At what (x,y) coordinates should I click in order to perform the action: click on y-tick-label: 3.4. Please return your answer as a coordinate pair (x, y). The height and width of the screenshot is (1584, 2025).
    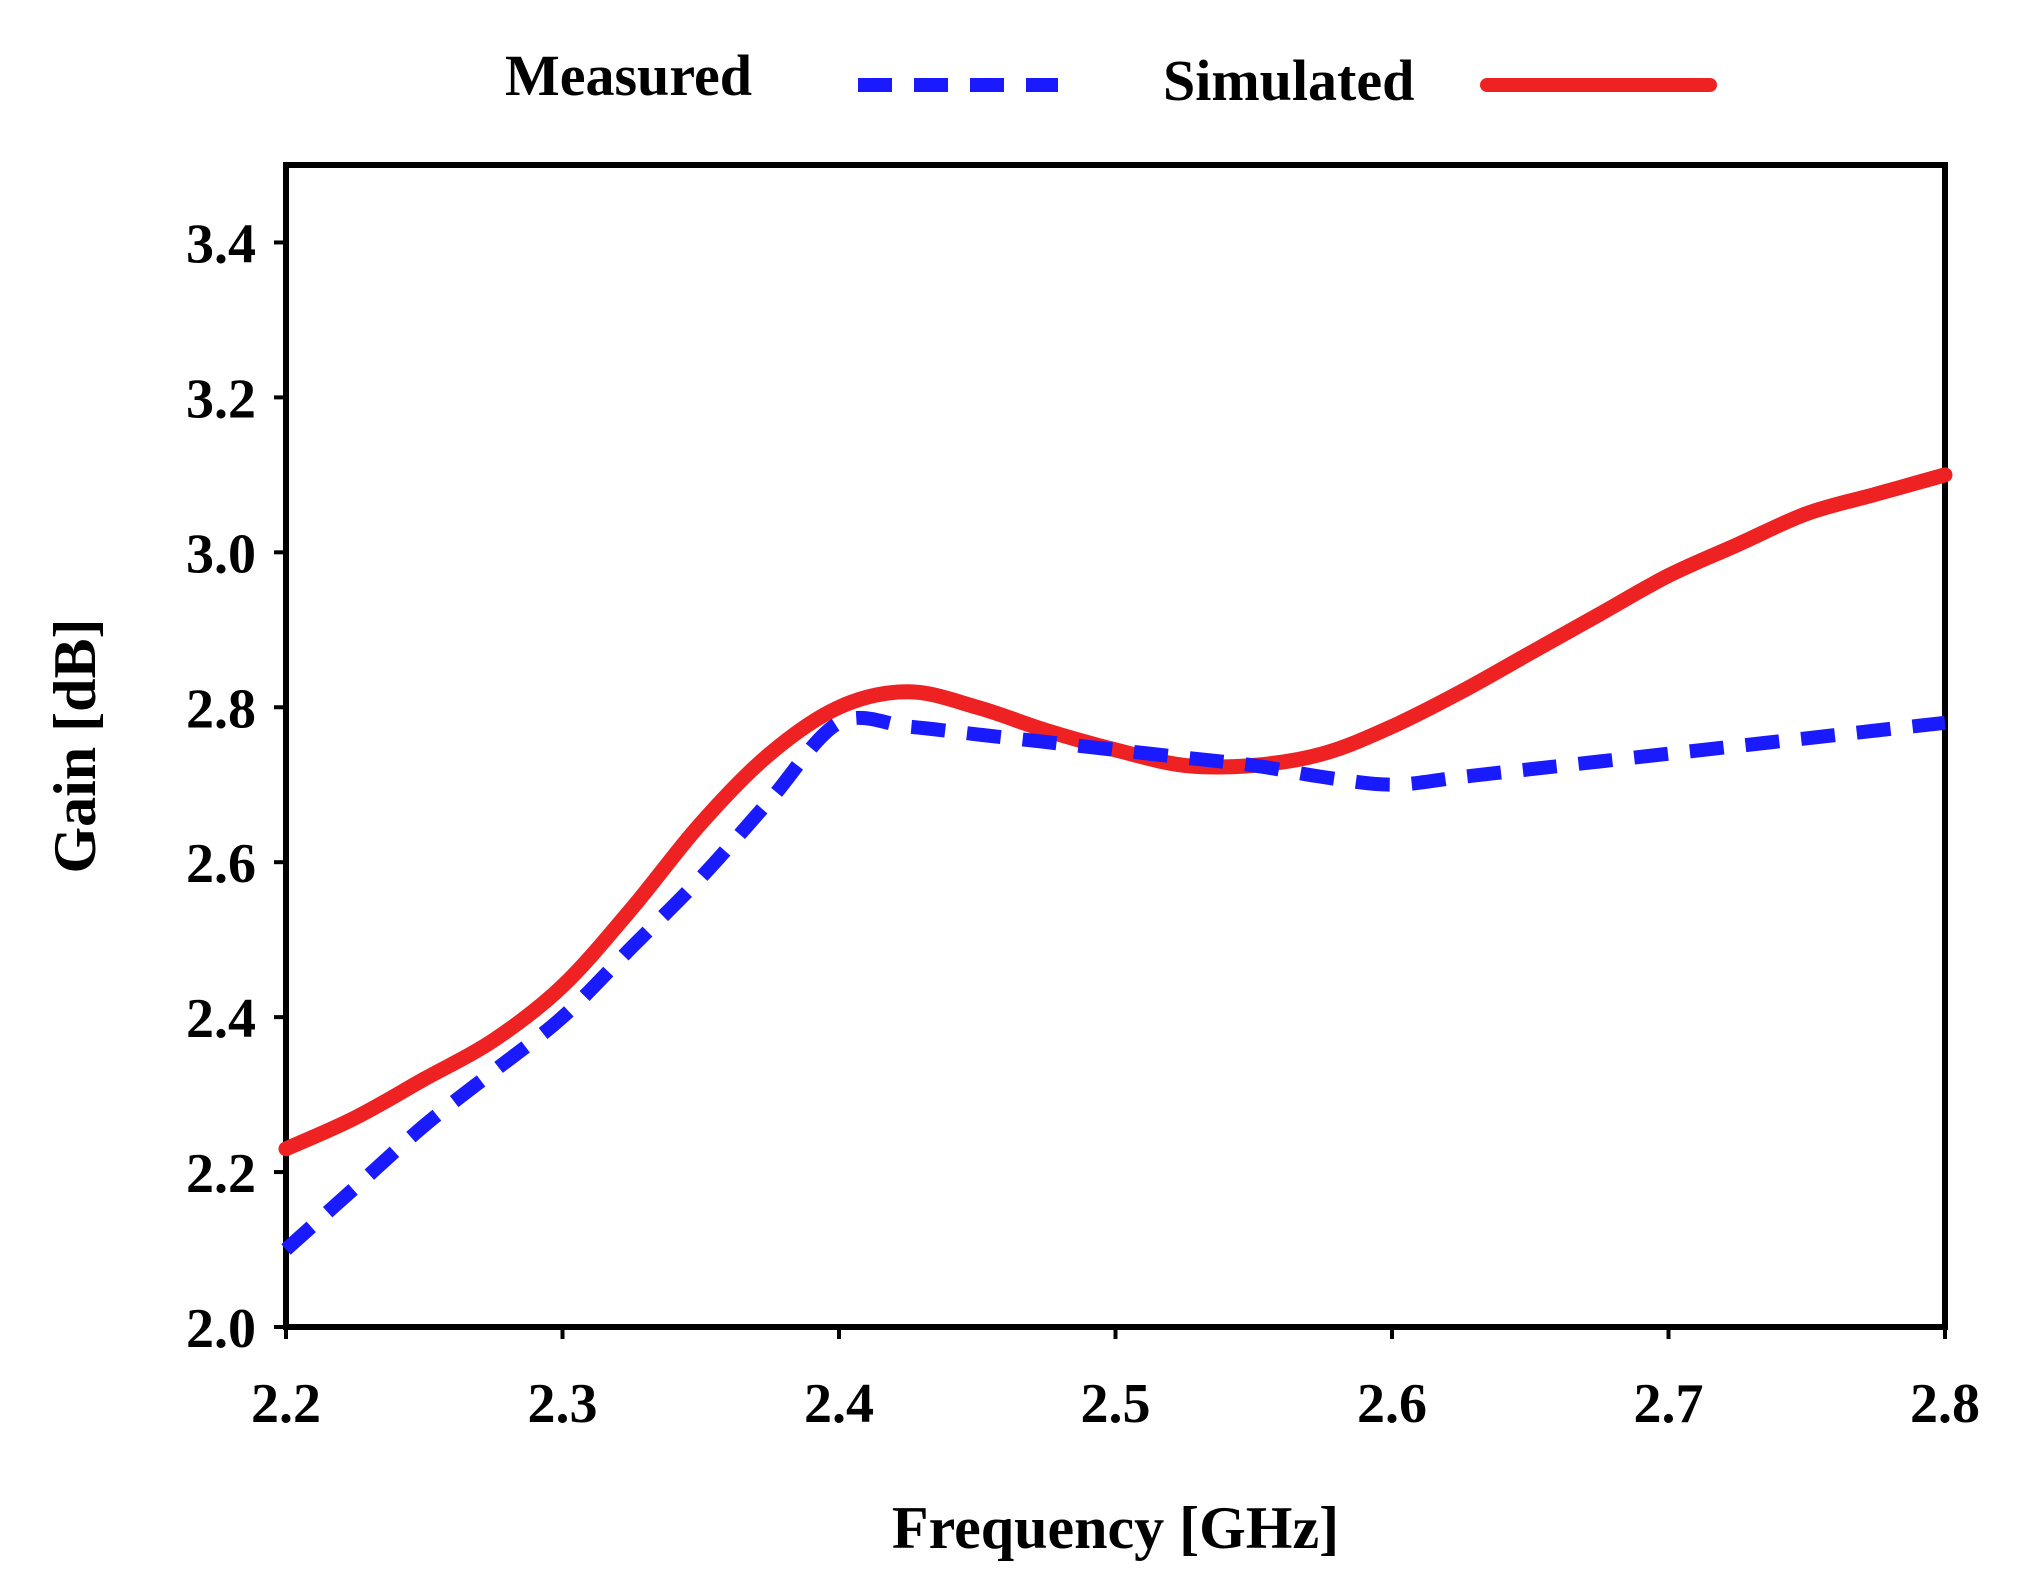
    Looking at the image, I should click on (221, 244).